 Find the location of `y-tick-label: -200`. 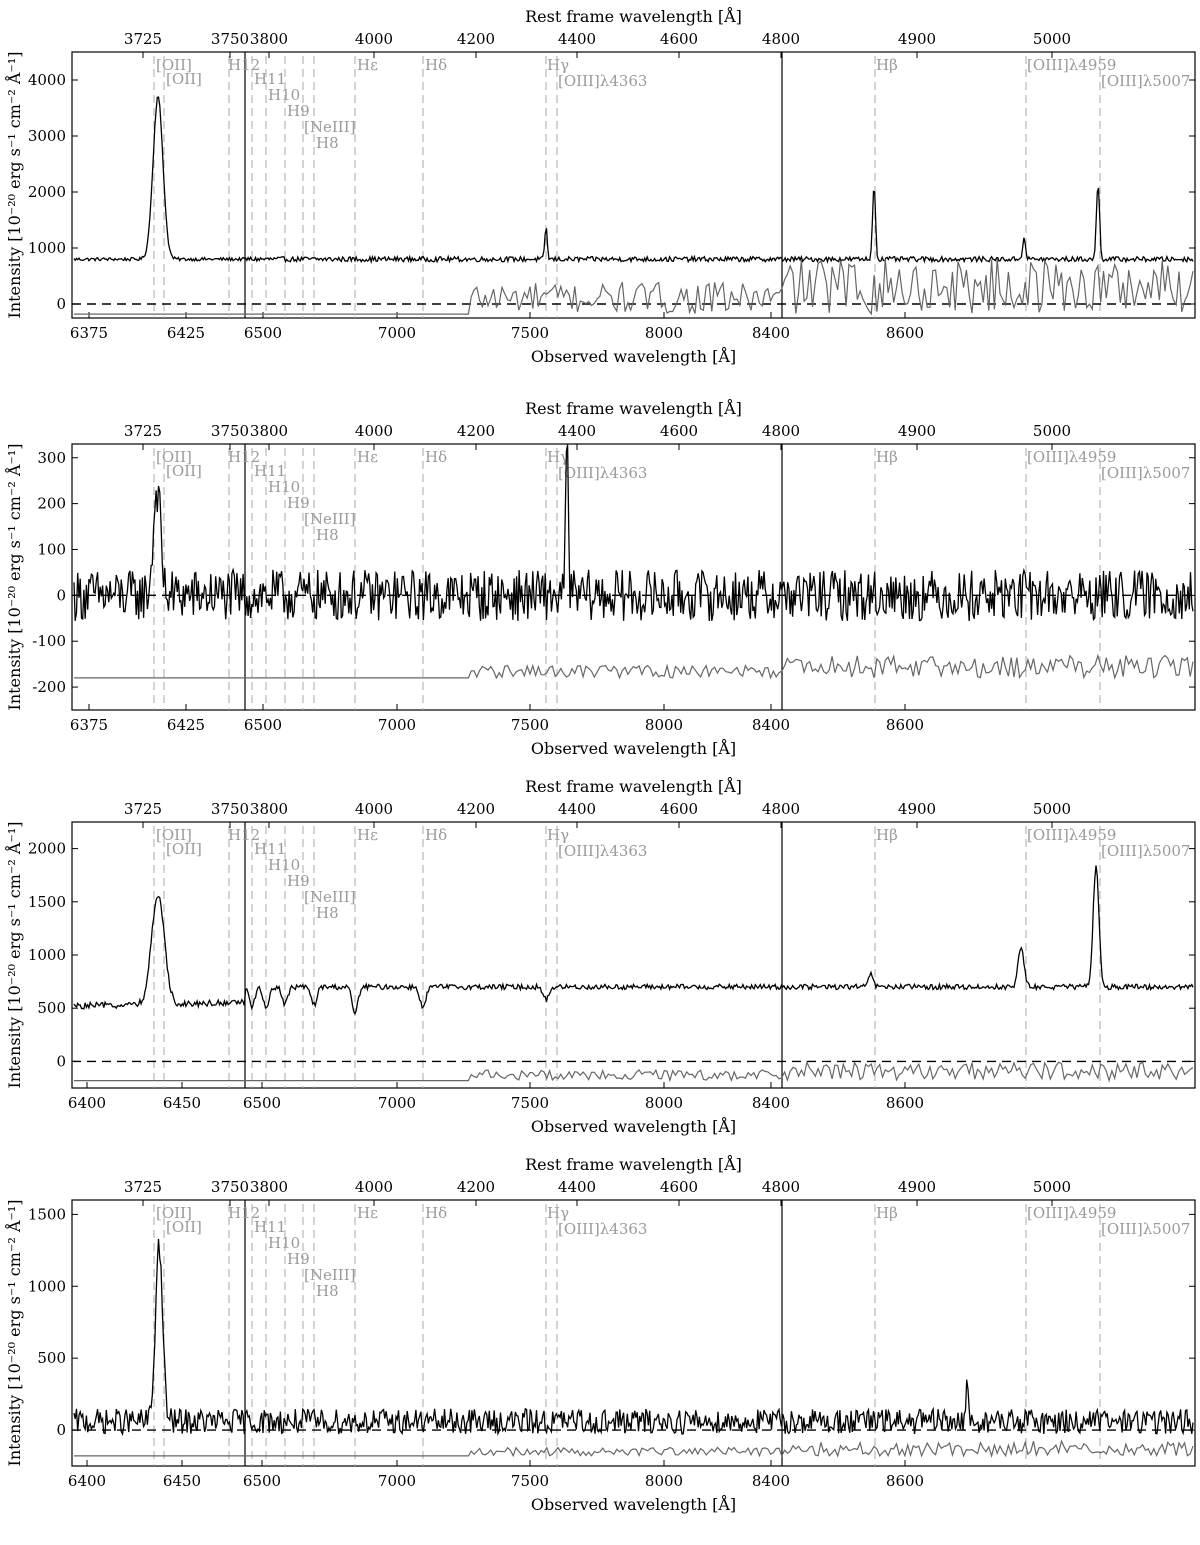

y-tick-label: -200 is located at coordinates (49, 687).